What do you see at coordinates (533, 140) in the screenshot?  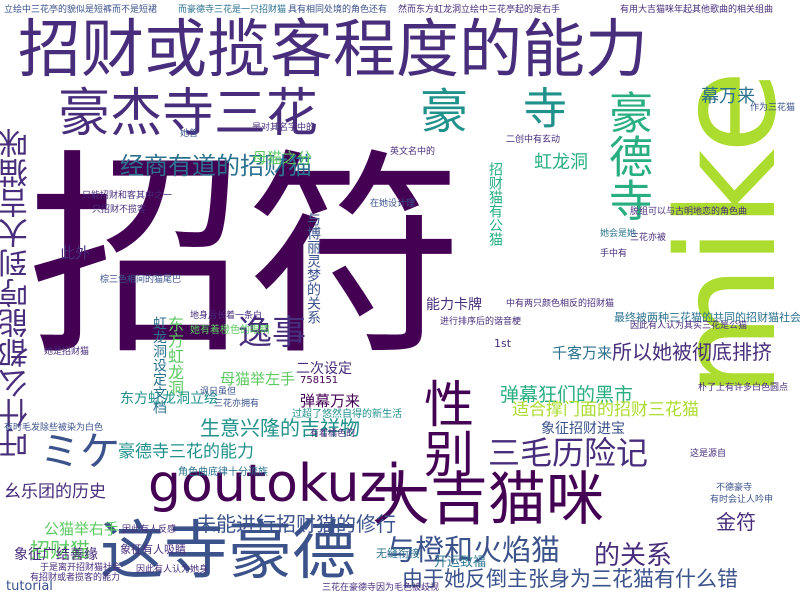 I see `word-erchuang: 二创中有玄动` at bounding box center [533, 140].